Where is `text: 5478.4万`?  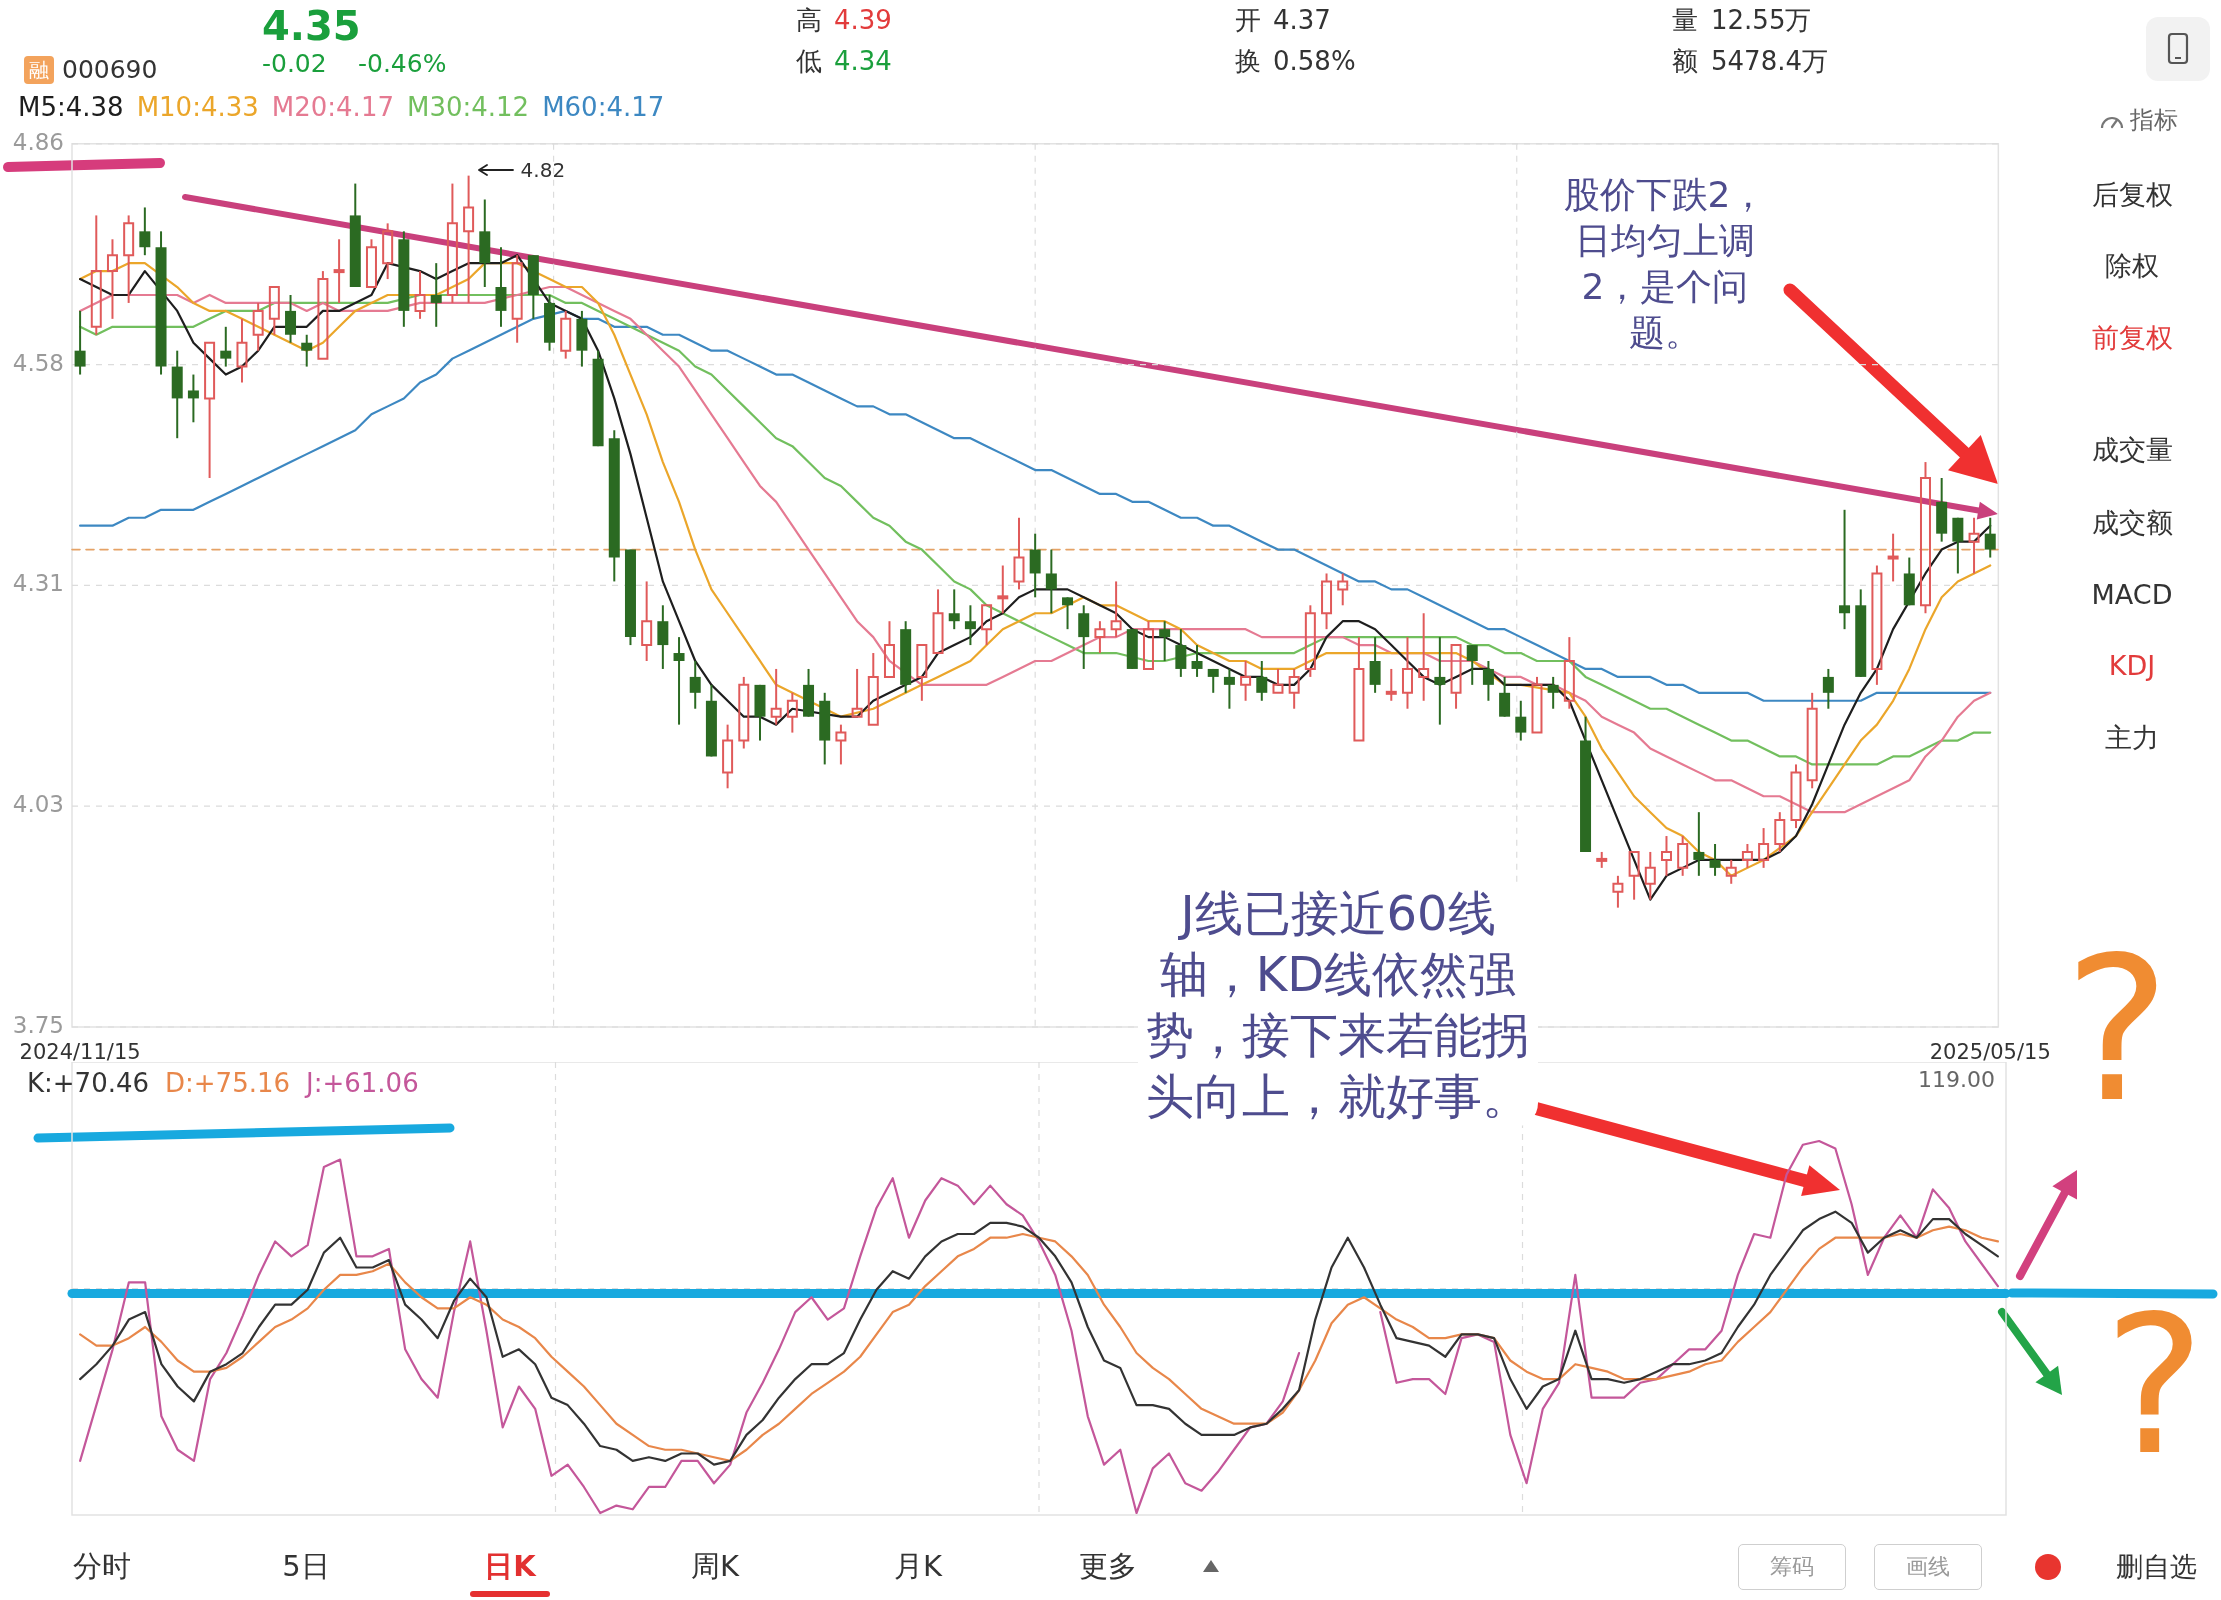
text: 5478.4万 is located at coordinates (1769, 61).